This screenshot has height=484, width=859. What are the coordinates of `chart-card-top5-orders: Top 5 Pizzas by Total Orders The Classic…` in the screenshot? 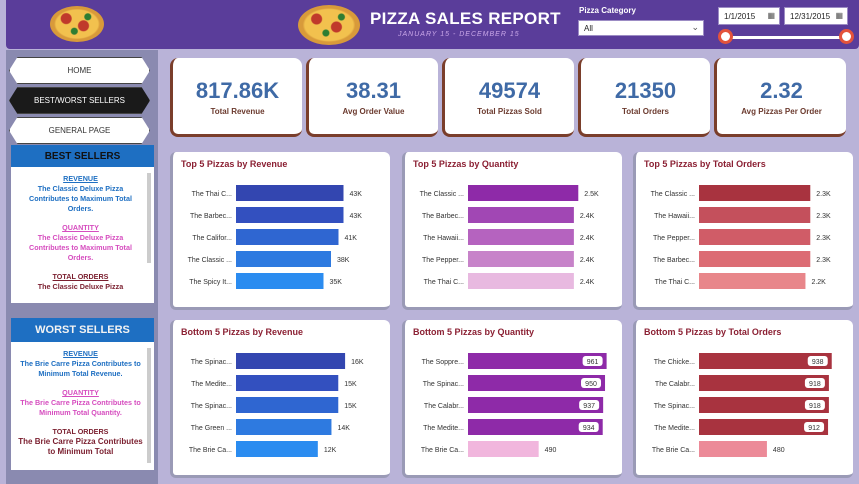 It's located at (743, 231).